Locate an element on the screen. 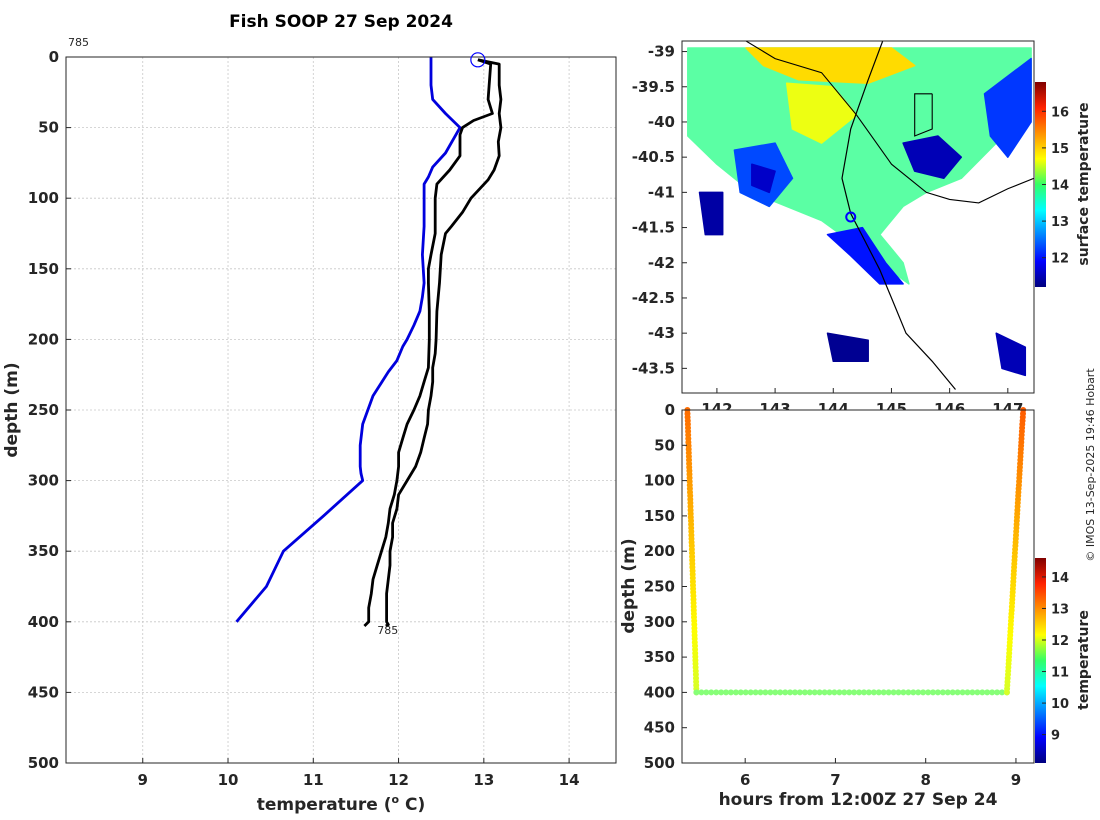 Image resolution: width=1100 pixels, height=820 pixels. time-depth-xtick-label: 8 is located at coordinates (925, 780).